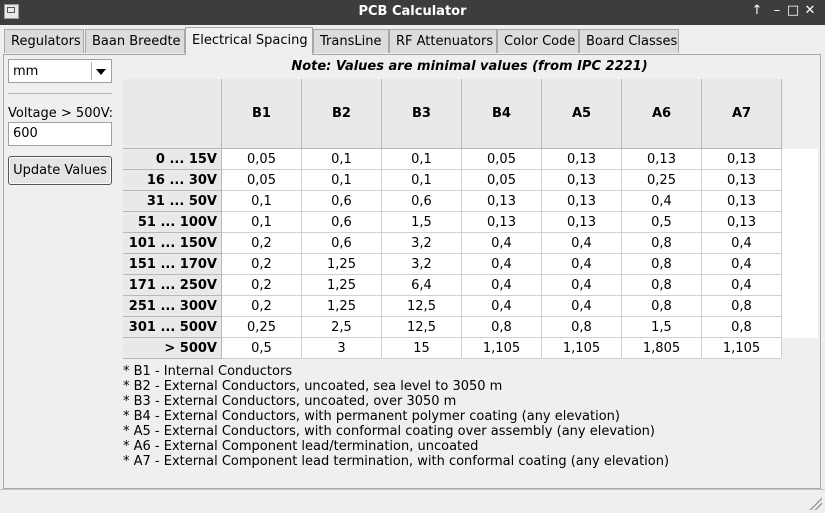  Describe the element at coordinates (412, 11) in the screenshot. I see `window-title: PCB Calculator` at that location.